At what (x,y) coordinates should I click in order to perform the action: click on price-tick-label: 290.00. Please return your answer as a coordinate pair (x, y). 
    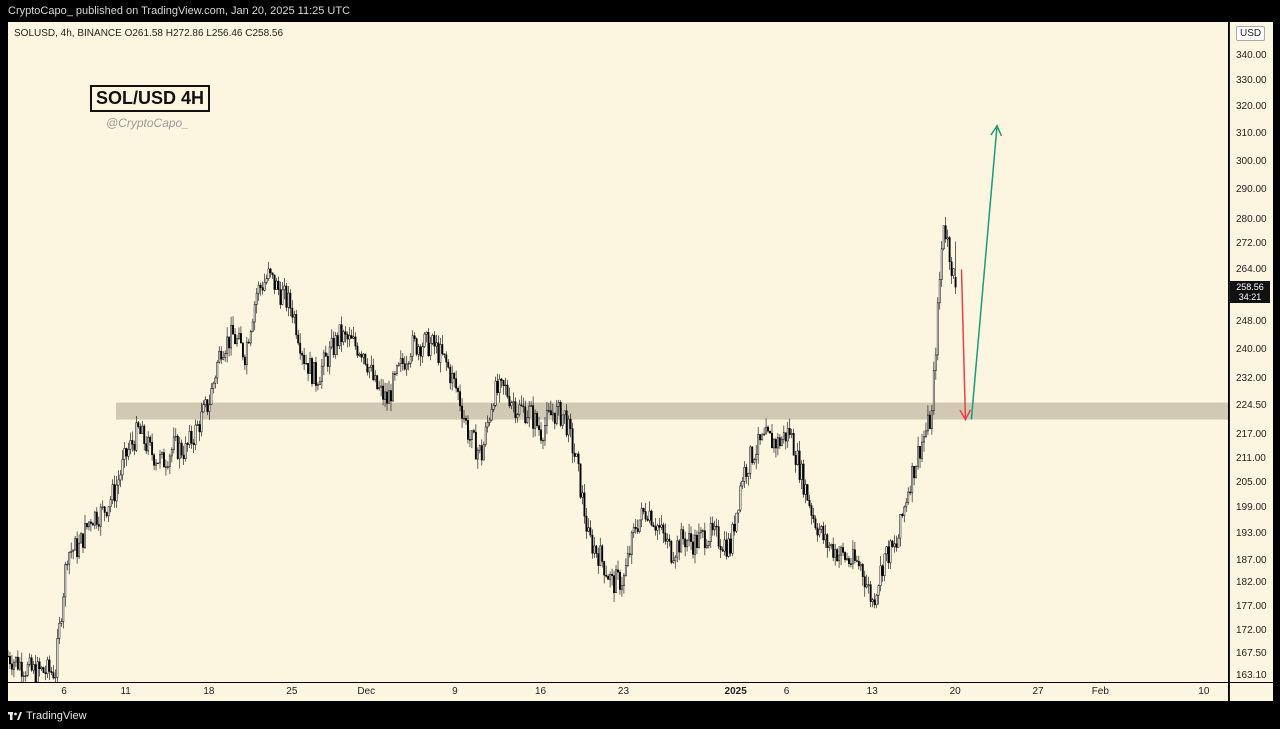
    Looking at the image, I should click on (1251, 190).